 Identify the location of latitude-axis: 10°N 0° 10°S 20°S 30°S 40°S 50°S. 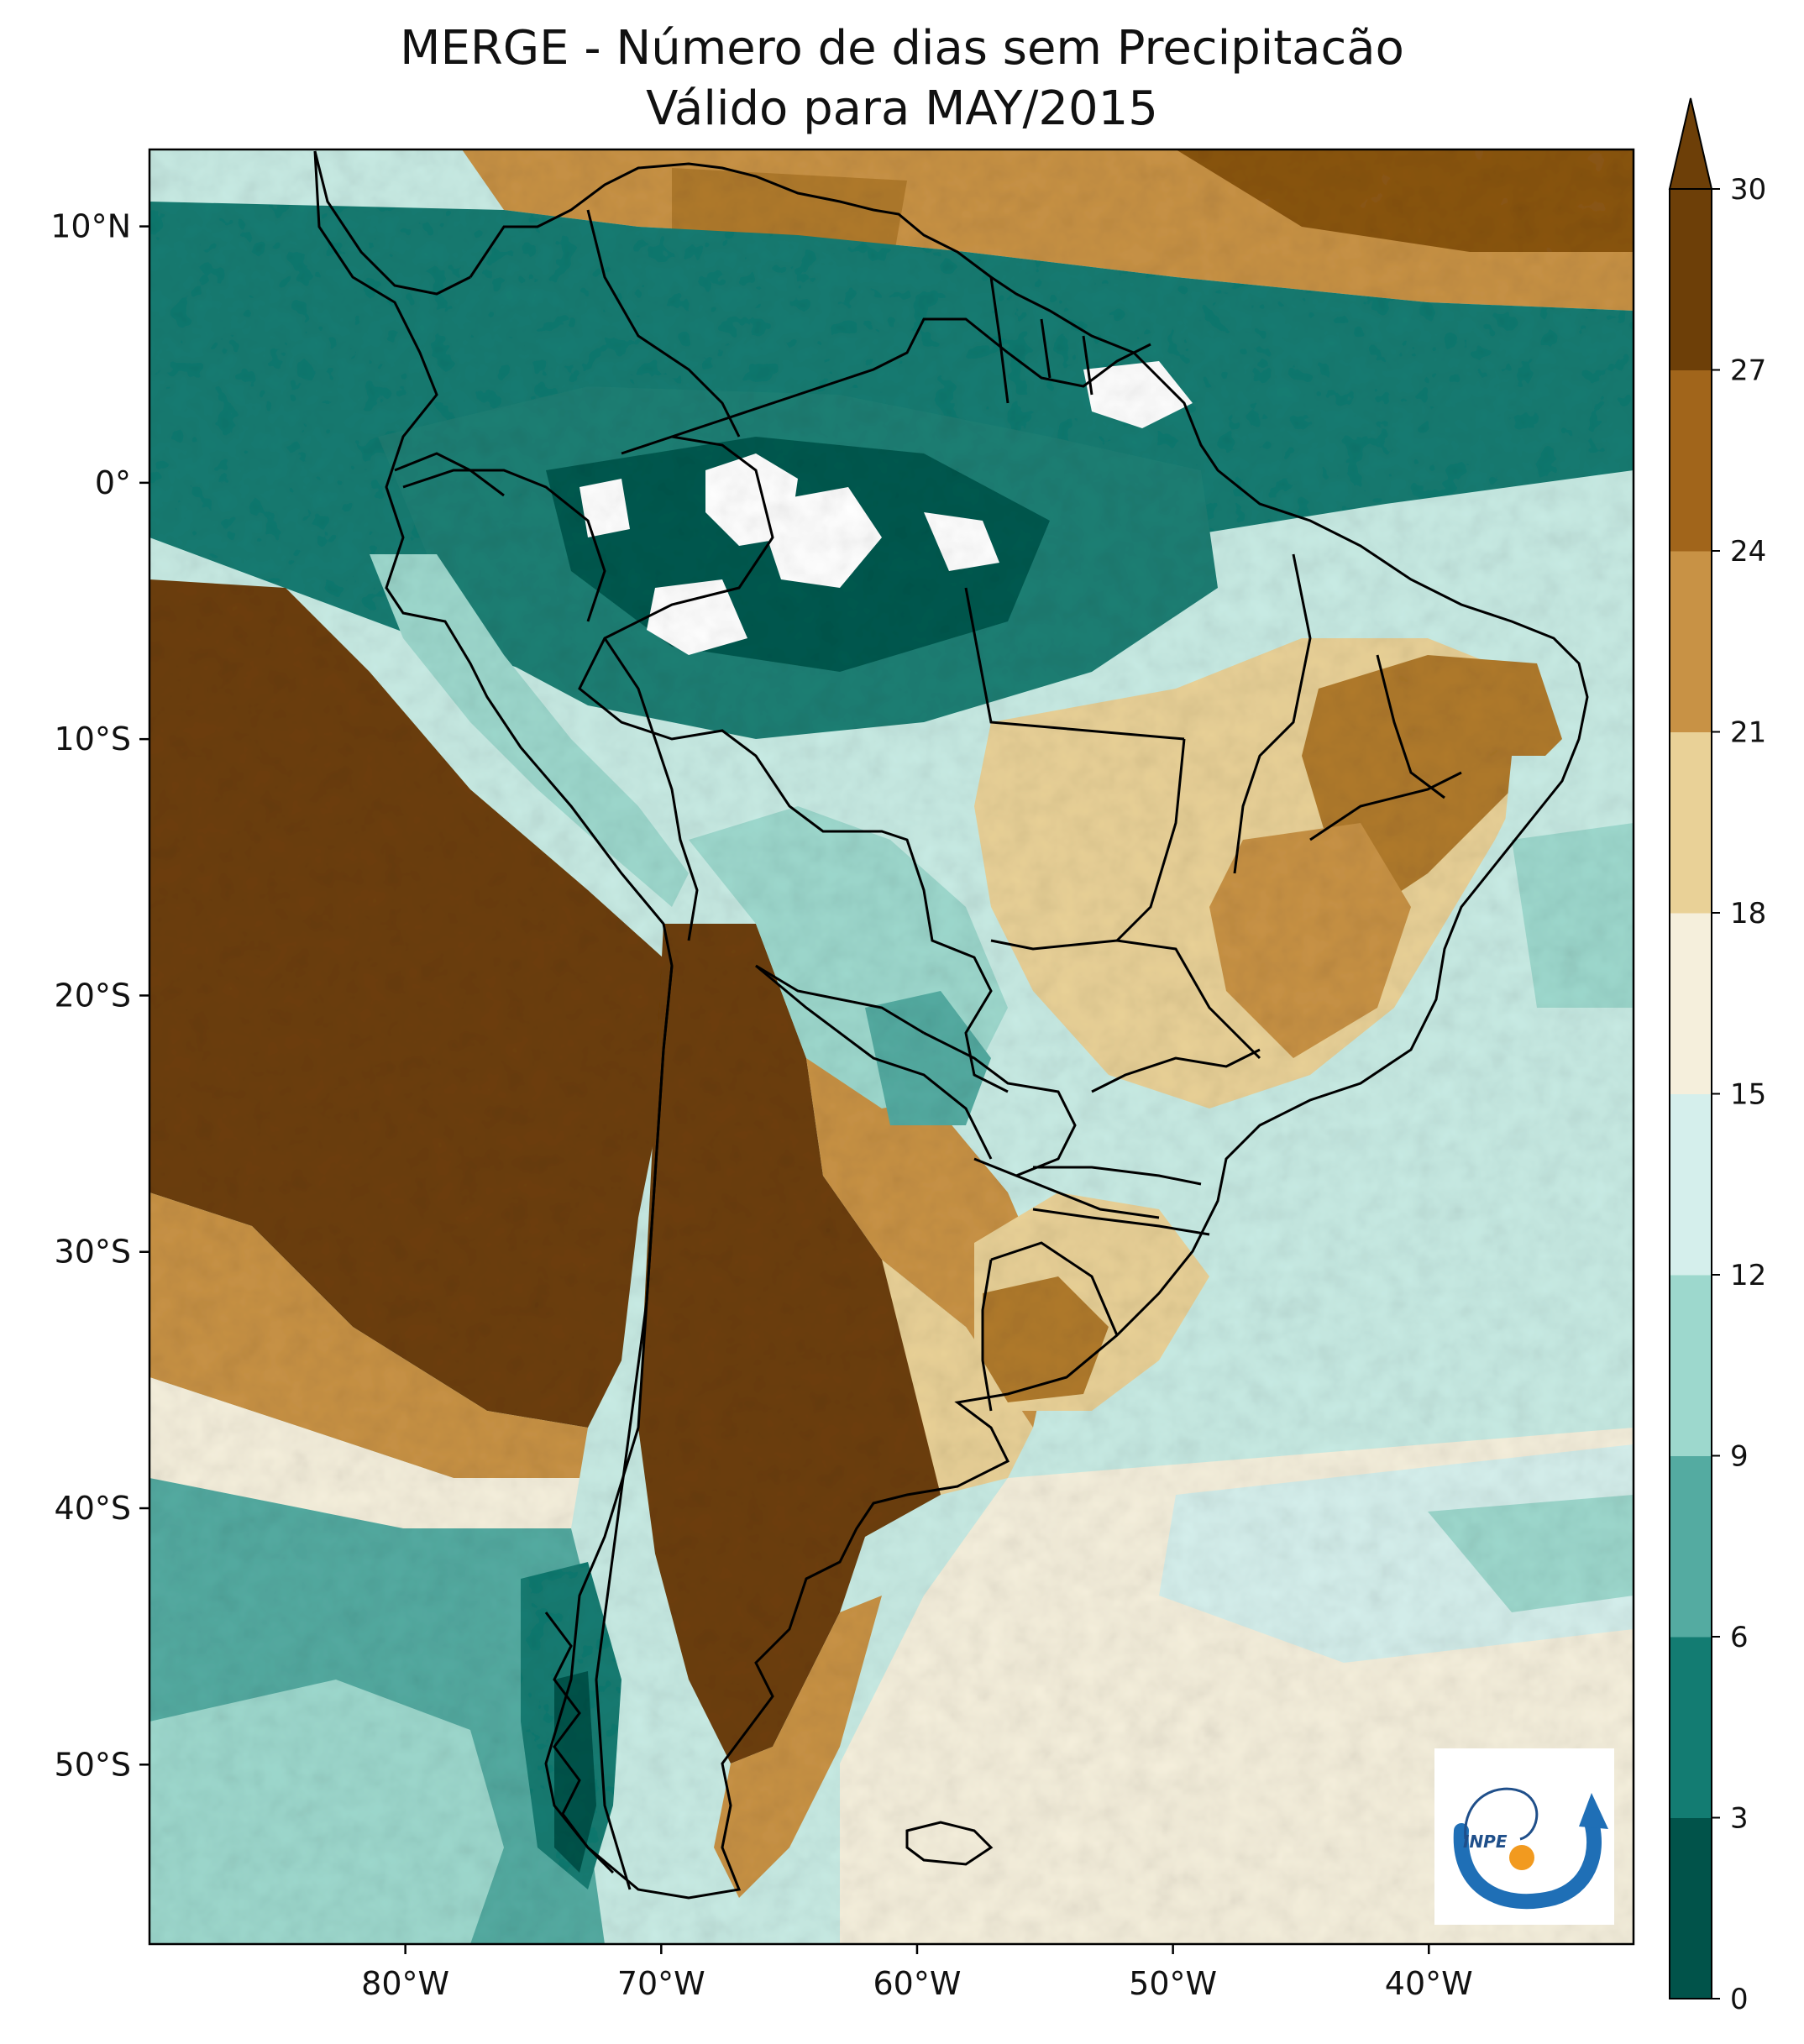
(99, 995).